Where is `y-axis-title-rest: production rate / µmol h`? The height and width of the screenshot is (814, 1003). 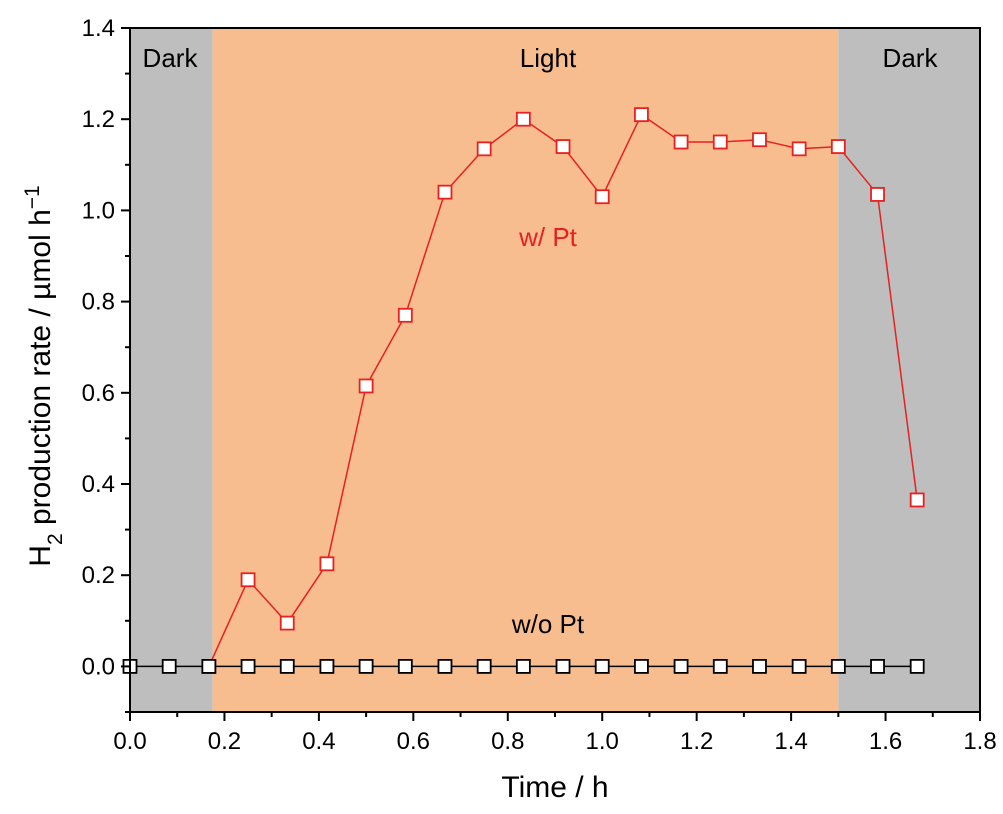
y-axis-title-rest: production rate / µmol h is located at coordinates (40, 371).